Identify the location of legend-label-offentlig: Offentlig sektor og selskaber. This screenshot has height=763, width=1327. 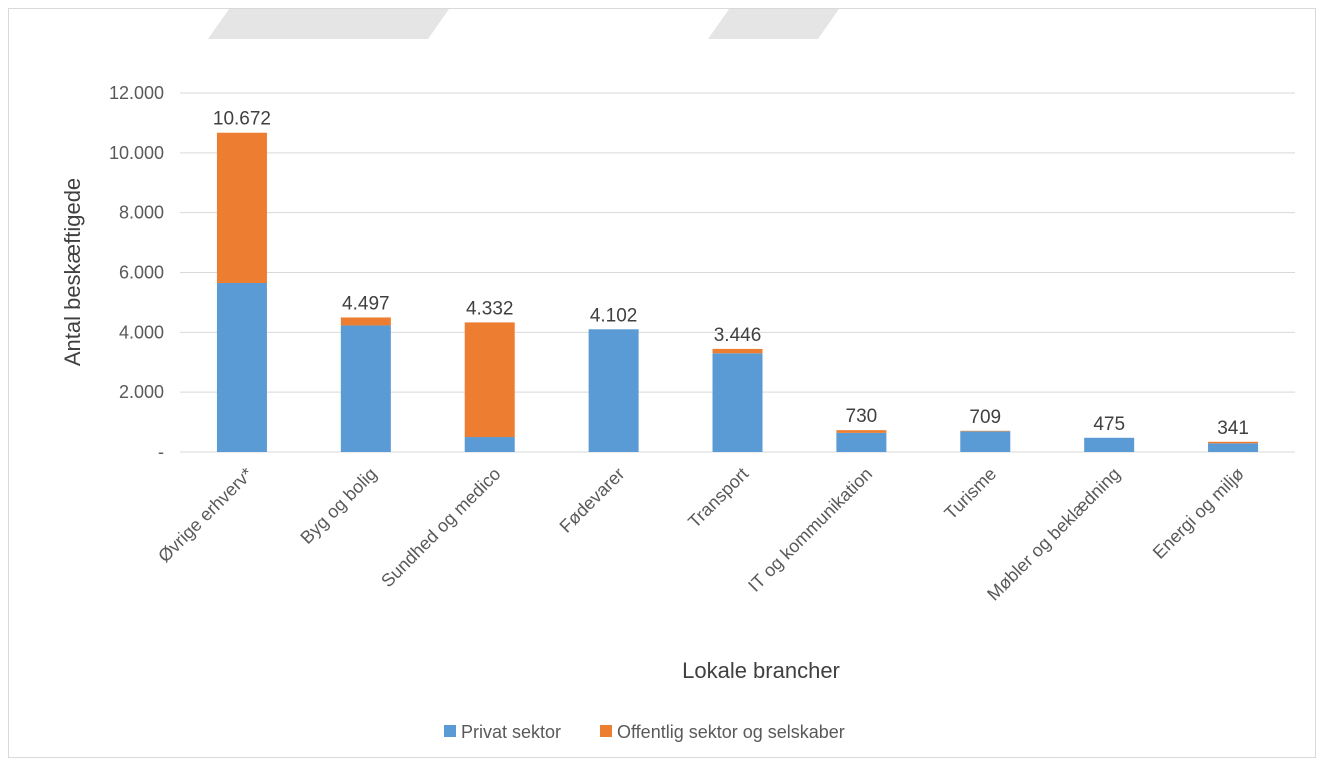
(731, 732).